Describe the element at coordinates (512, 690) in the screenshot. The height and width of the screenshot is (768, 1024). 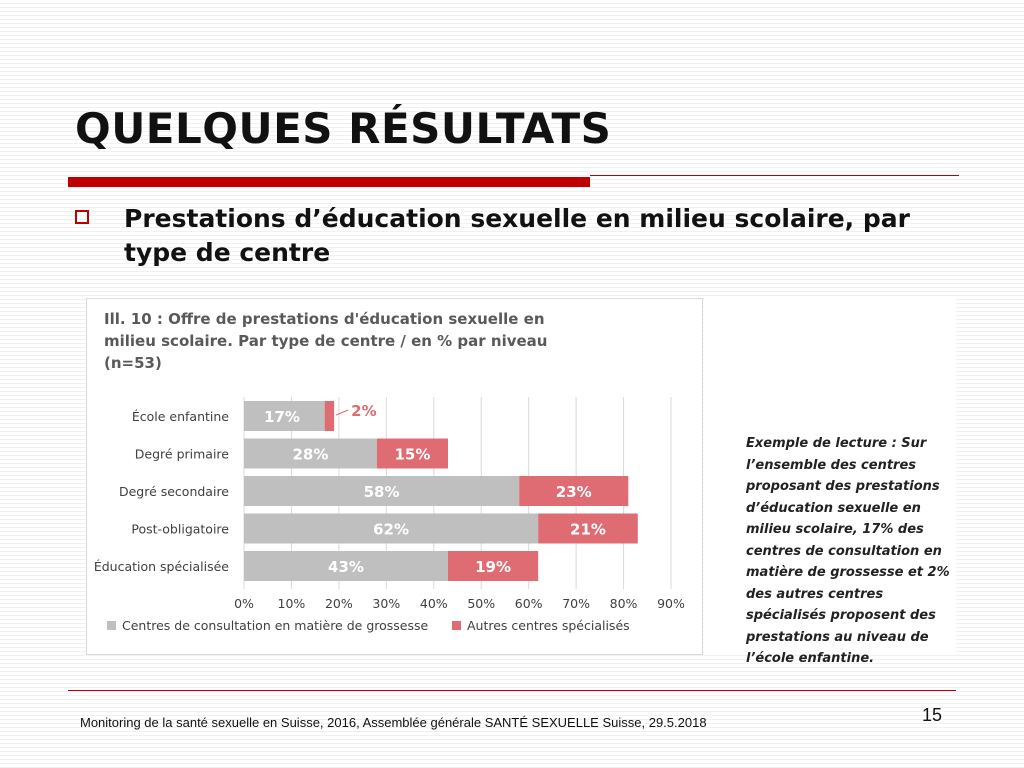
I see `footer-rule` at that location.